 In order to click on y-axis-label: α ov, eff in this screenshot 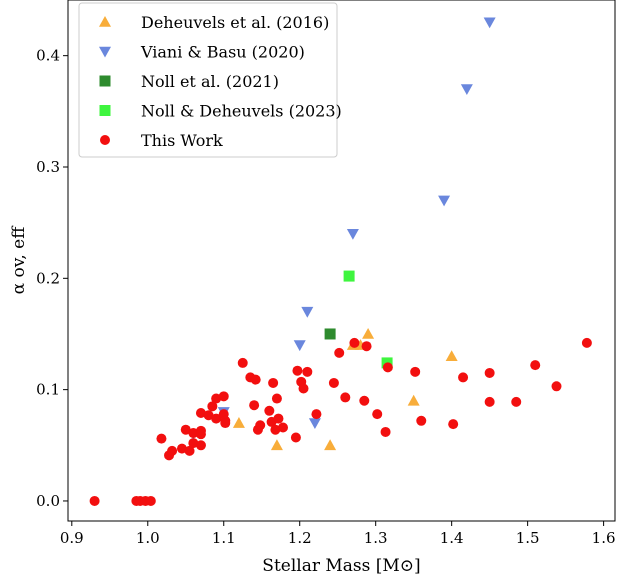, I will do `click(19, 260)`.